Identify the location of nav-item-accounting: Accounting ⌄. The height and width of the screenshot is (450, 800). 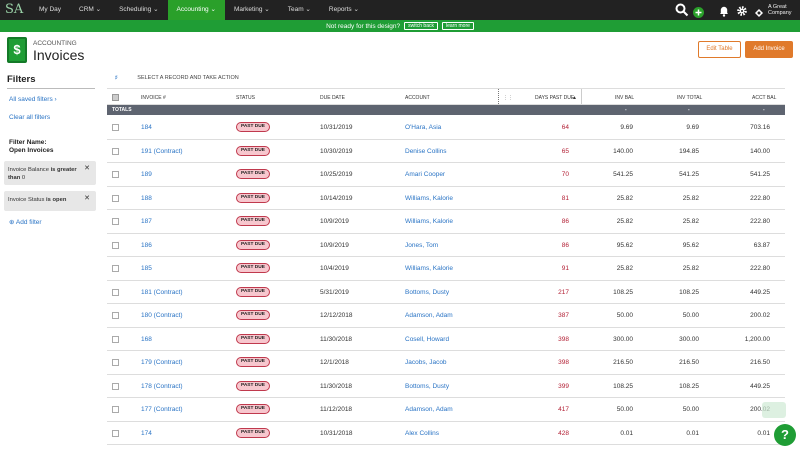
(196, 10).